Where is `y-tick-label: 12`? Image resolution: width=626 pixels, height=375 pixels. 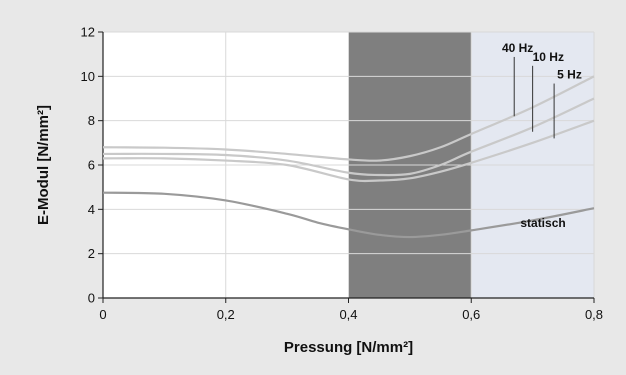 y-tick-label: 12 is located at coordinates (88, 32).